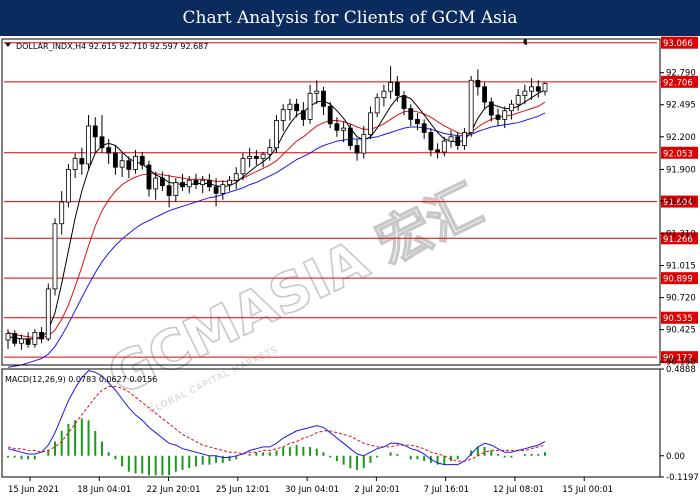 The width and height of the screenshot is (700, 500). I want to click on scroll-marker-icon: ◖, so click(525, 42).